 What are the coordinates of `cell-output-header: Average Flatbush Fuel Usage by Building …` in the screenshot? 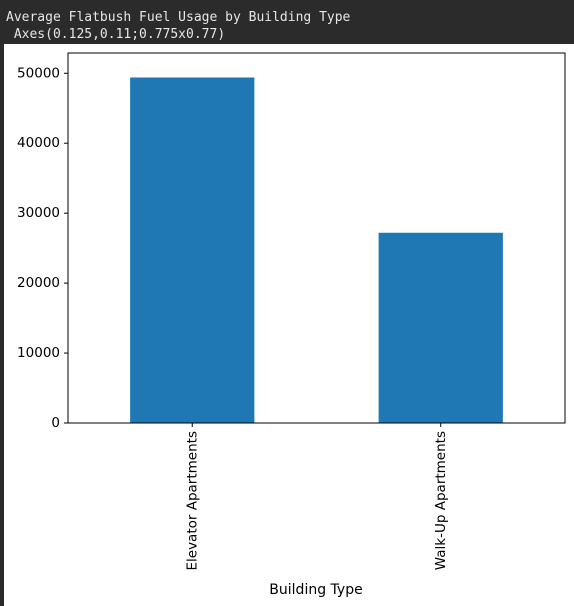 It's located at (287, 22).